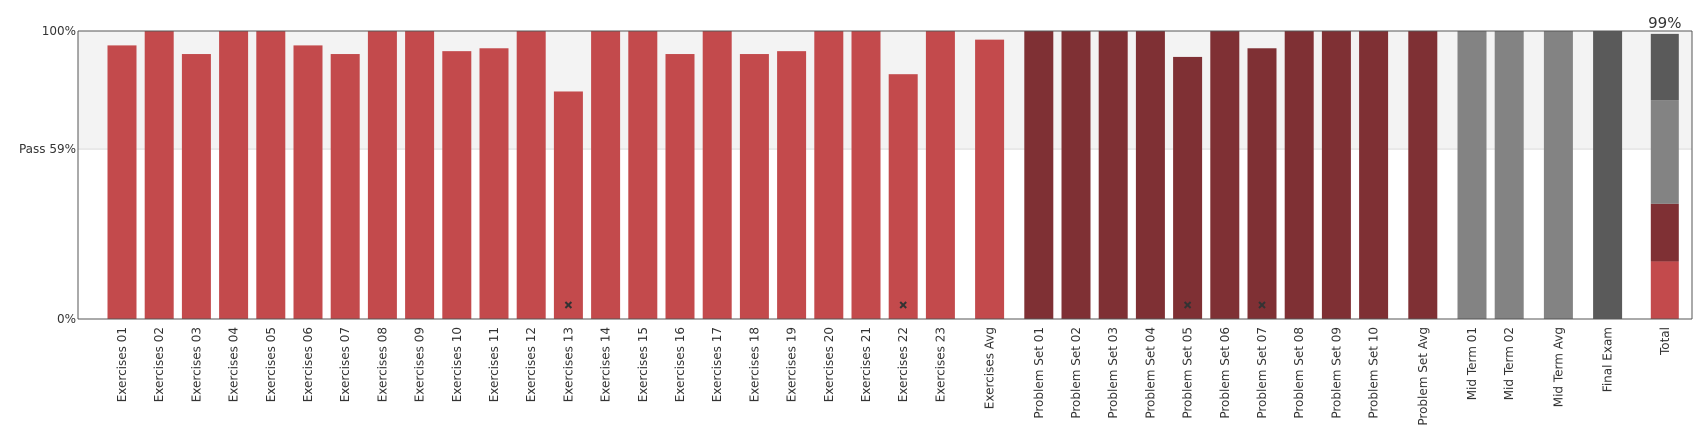 The width and height of the screenshot is (1699, 437). I want to click on category-label-35: Problem Set Avg, so click(1423, 376).